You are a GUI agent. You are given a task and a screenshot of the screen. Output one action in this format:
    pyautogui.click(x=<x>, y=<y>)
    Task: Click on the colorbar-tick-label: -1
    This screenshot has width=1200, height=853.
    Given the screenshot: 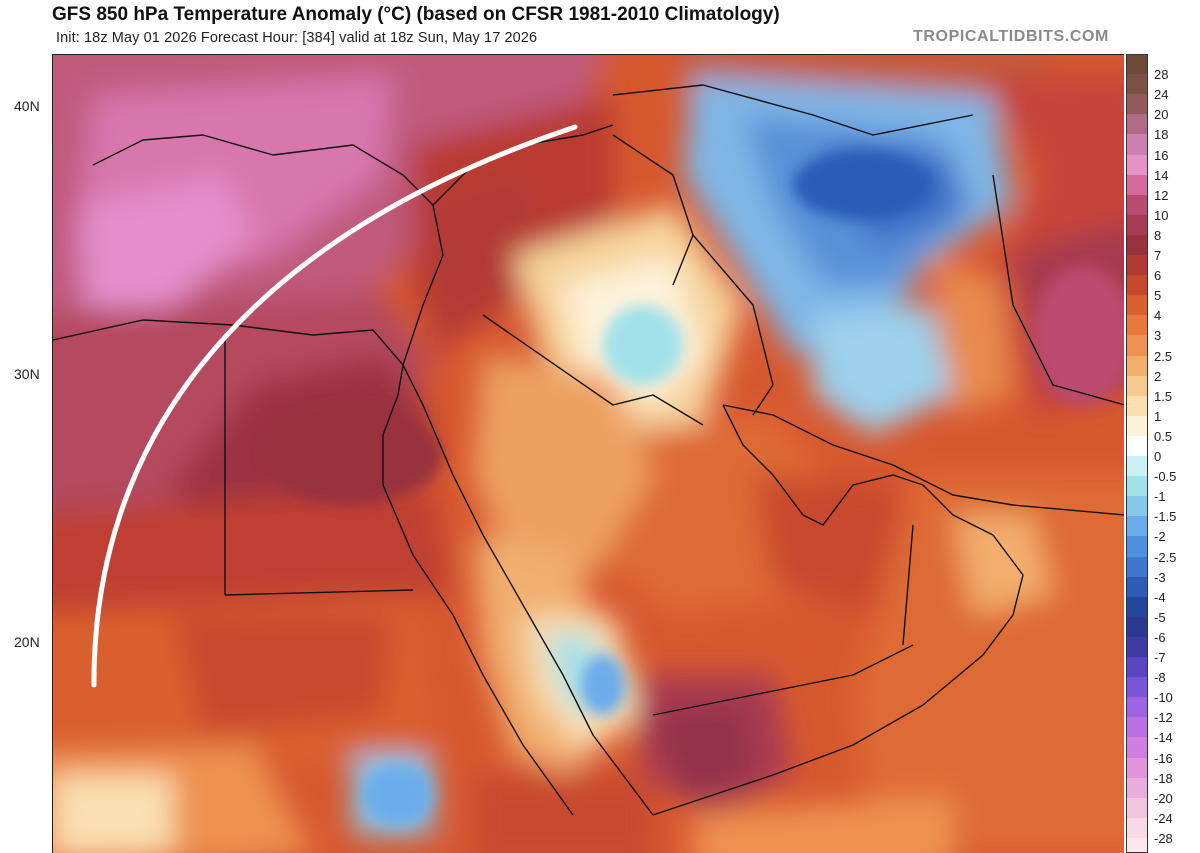 What is the action you would take?
    pyautogui.click(x=1160, y=497)
    